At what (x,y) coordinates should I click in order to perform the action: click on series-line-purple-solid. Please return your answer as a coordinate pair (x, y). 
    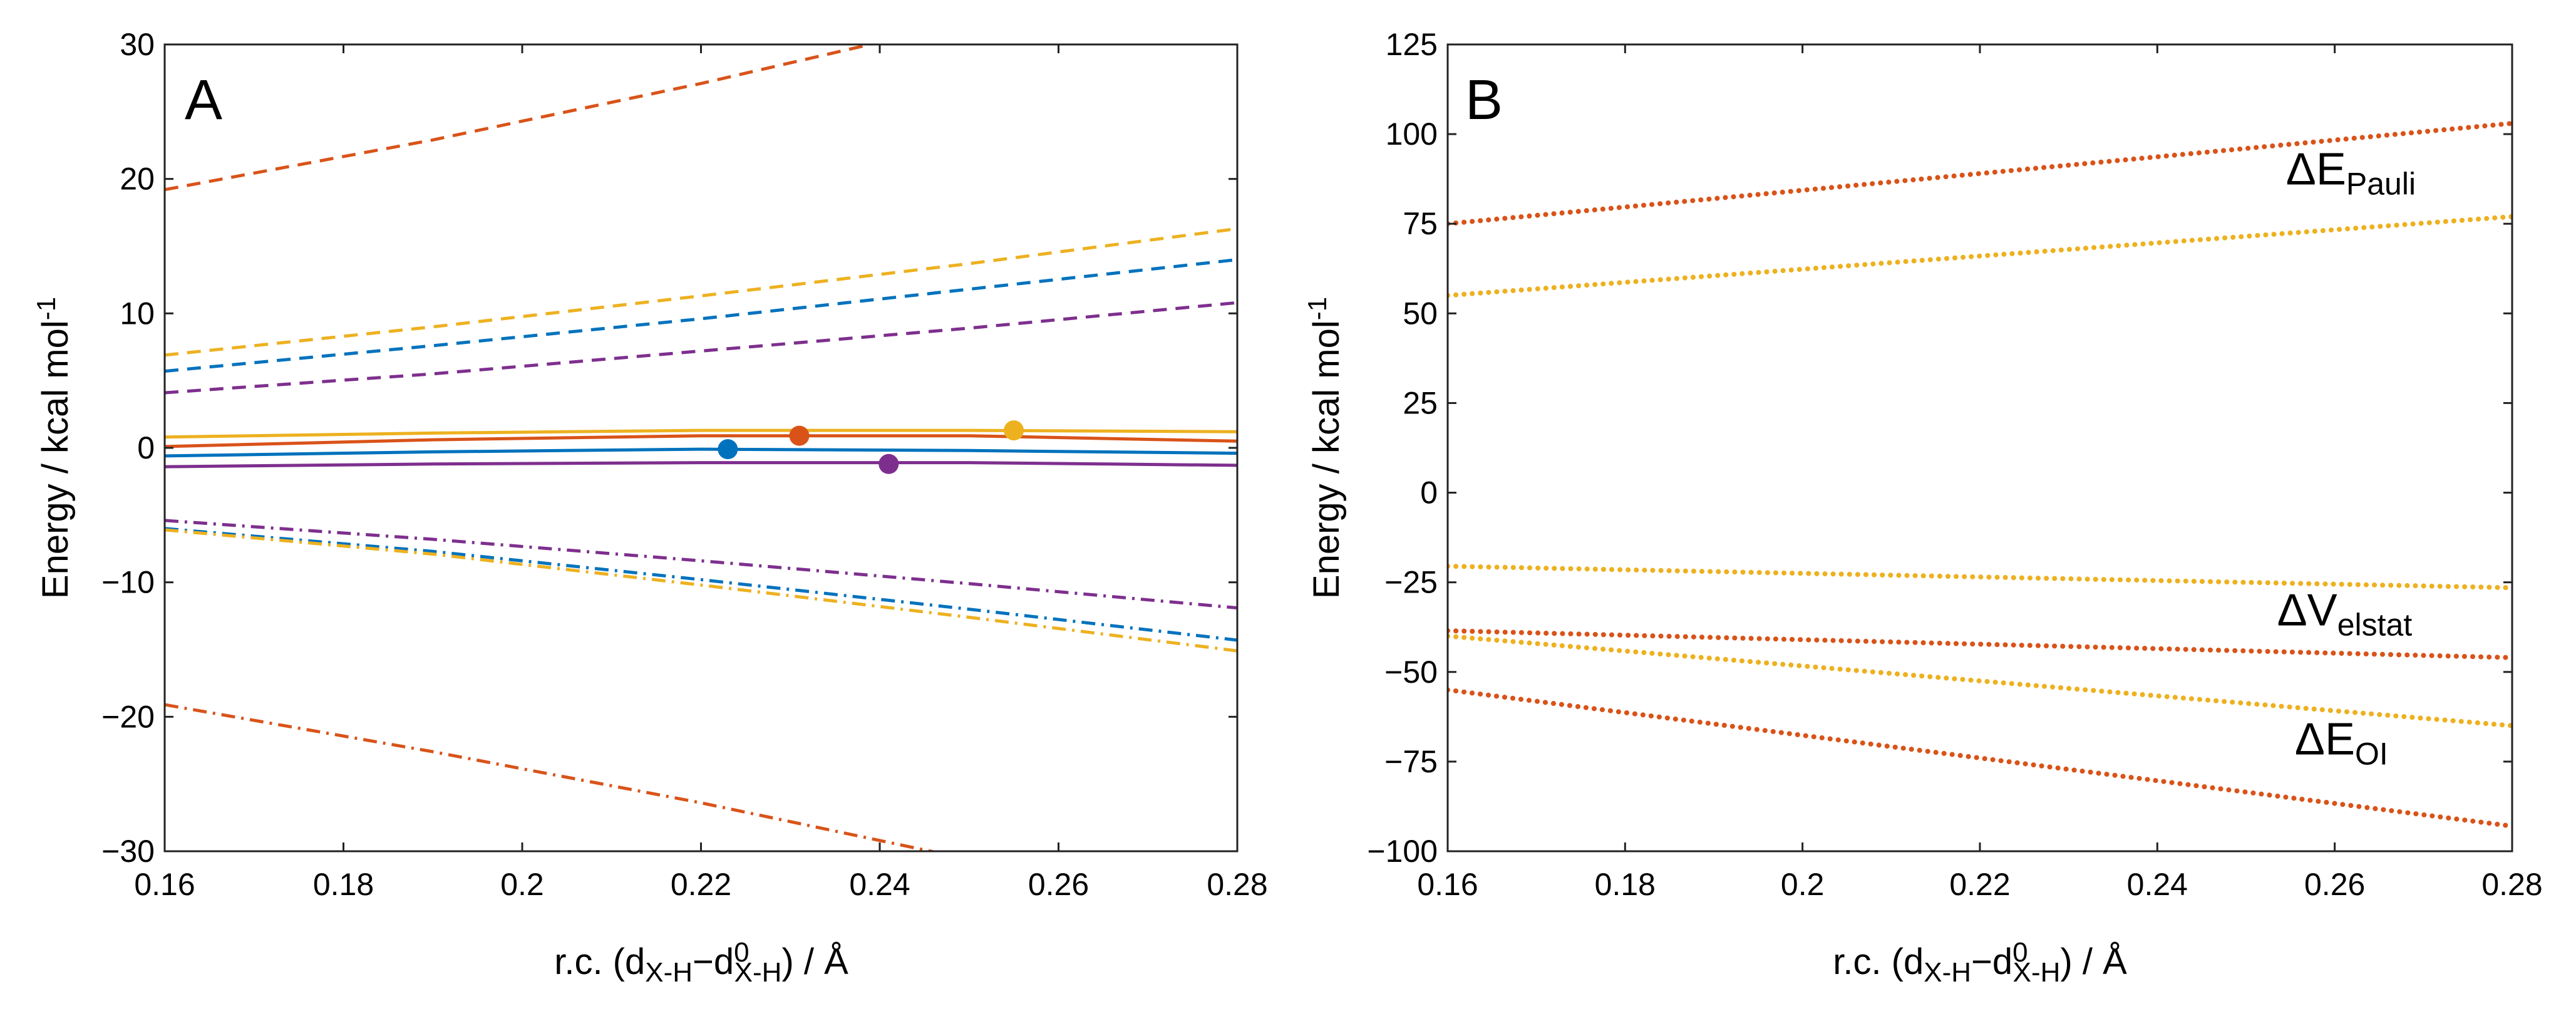
    Looking at the image, I should click on (701, 465).